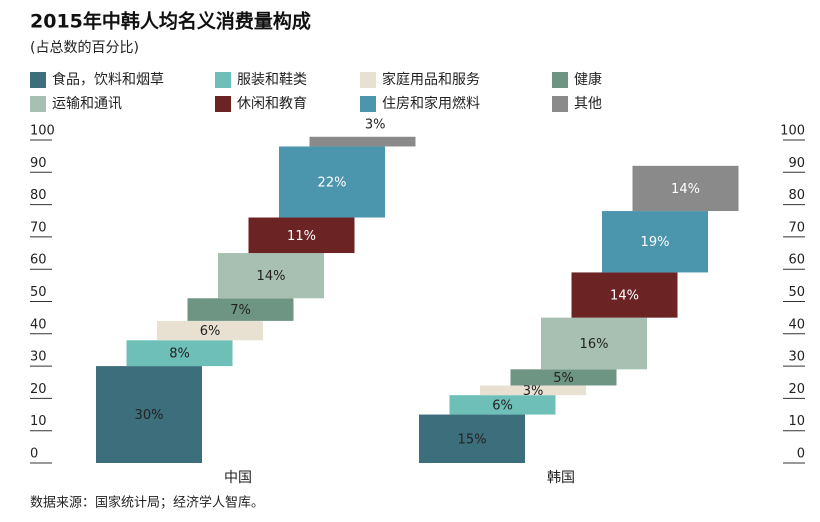 This screenshot has width=820, height=522. Describe the element at coordinates (796, 292) in the screenshot. I see `y2-tick-label: 50` at that location.